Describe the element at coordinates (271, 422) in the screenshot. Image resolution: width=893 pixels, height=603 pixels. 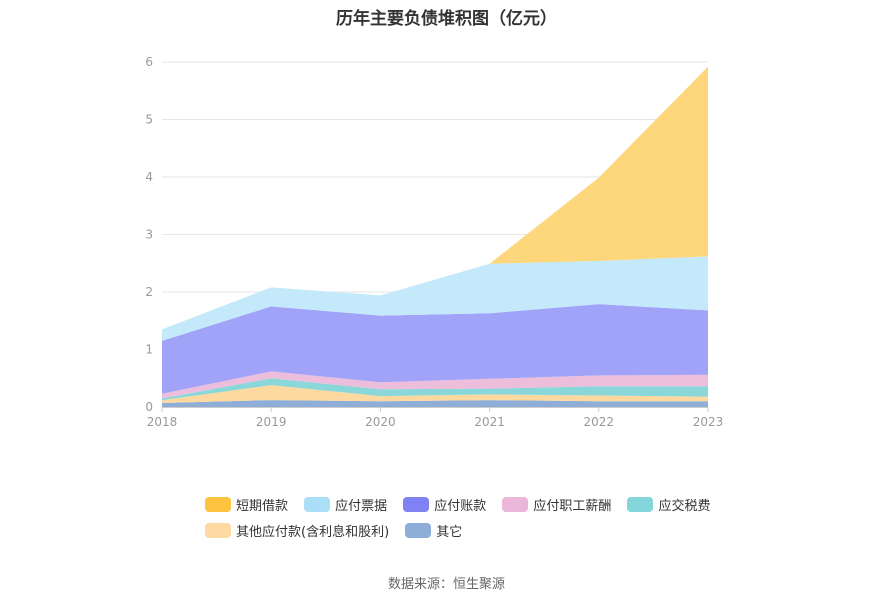
I see `x-tick-label: 2019` at that location.